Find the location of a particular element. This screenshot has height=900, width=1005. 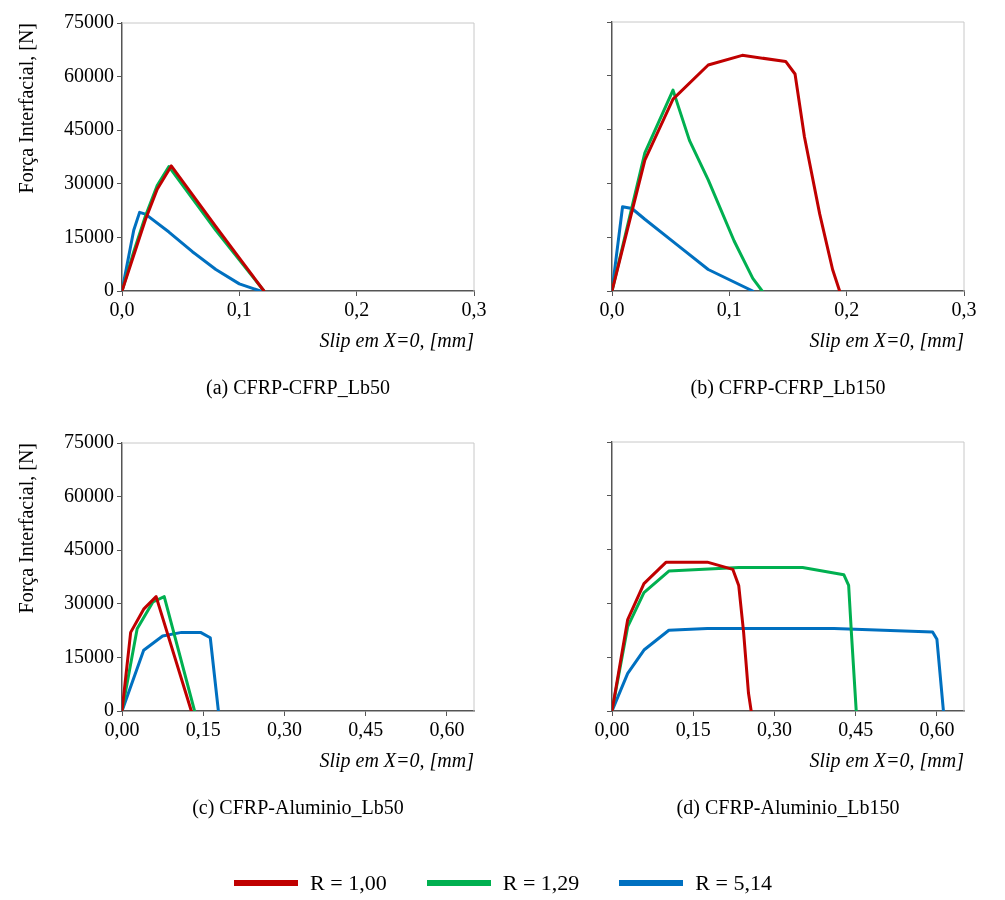

legend-label: R = 1,00 is located at coordinates (348, 883).